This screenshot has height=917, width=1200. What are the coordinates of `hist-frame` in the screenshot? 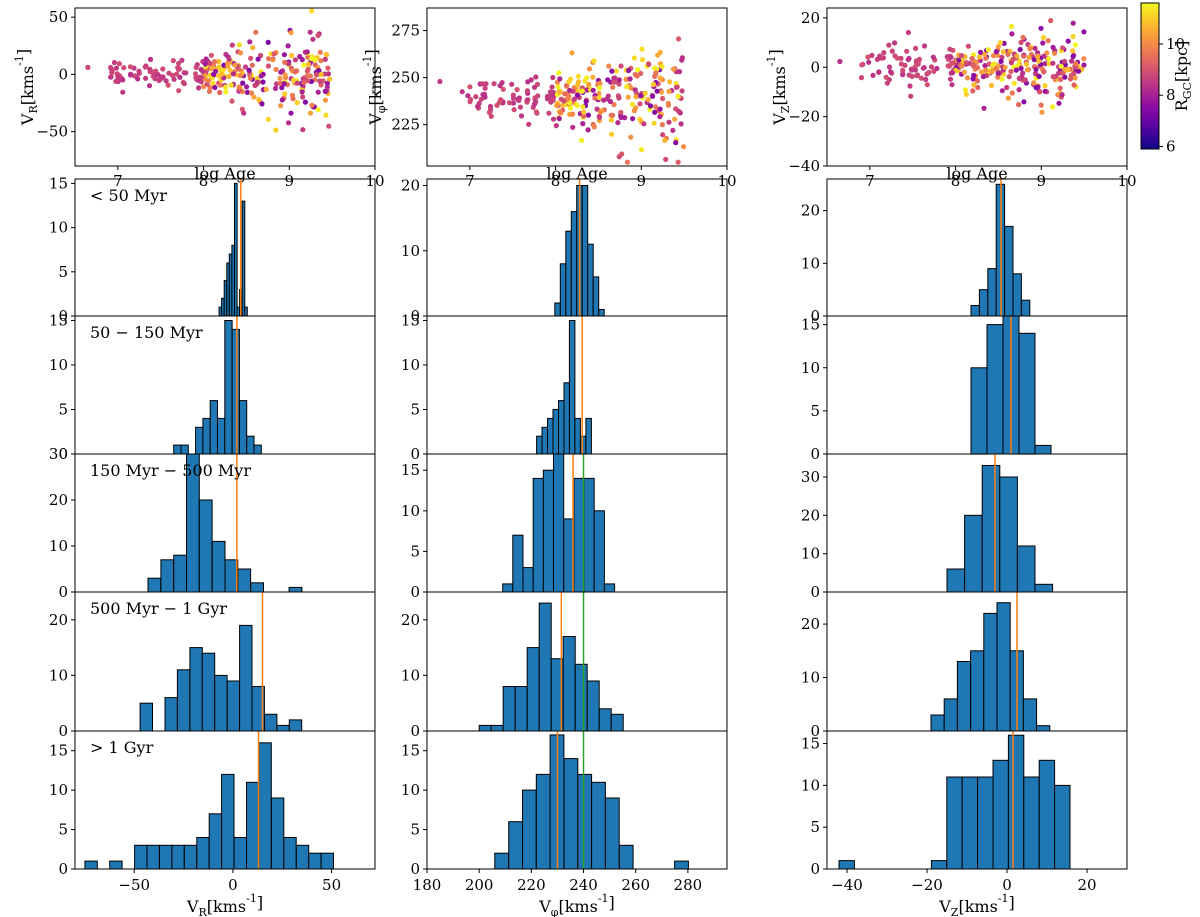 It's located at (225, 800).